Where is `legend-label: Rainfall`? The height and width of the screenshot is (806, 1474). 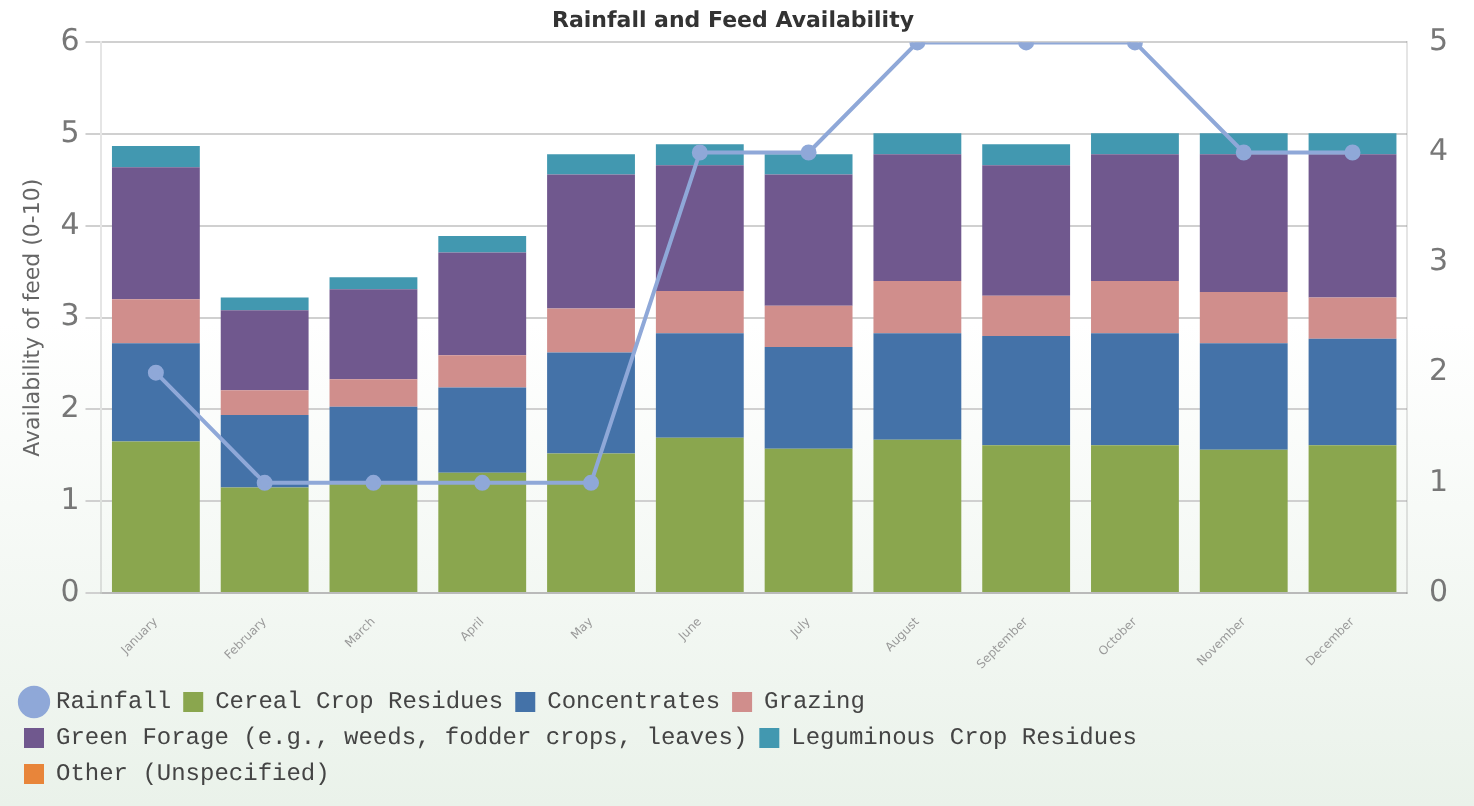
legend-label: Rainfall is located at coordinates (114, 702).